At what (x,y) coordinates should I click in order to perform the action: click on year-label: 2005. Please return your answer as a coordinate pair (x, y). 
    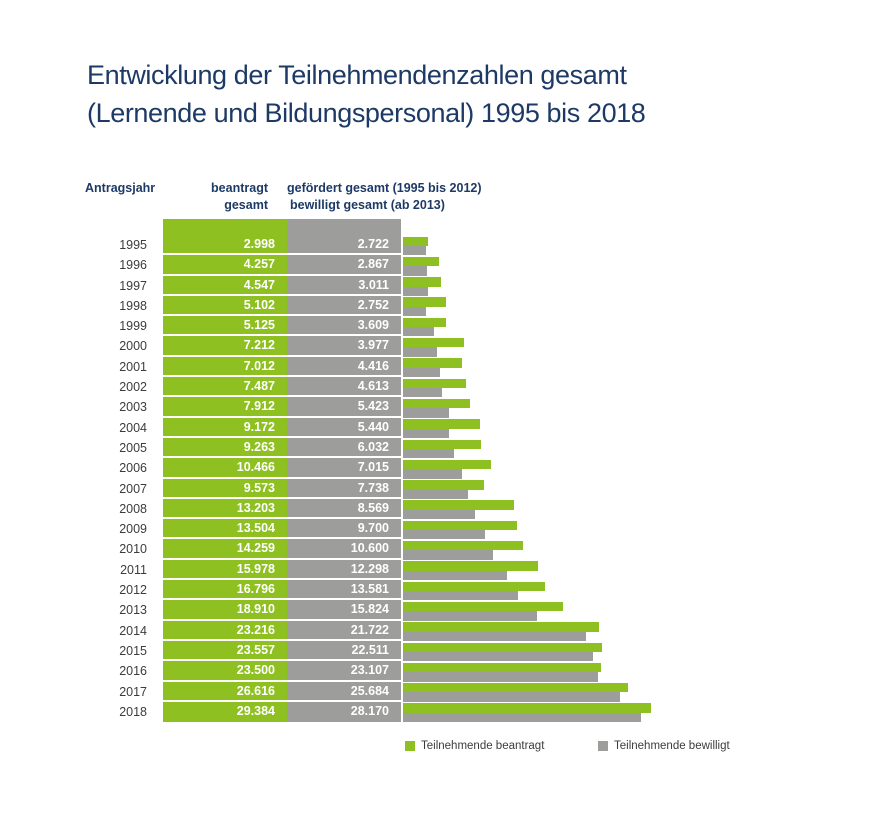
    Looking at the image, I should click on (133, 447).